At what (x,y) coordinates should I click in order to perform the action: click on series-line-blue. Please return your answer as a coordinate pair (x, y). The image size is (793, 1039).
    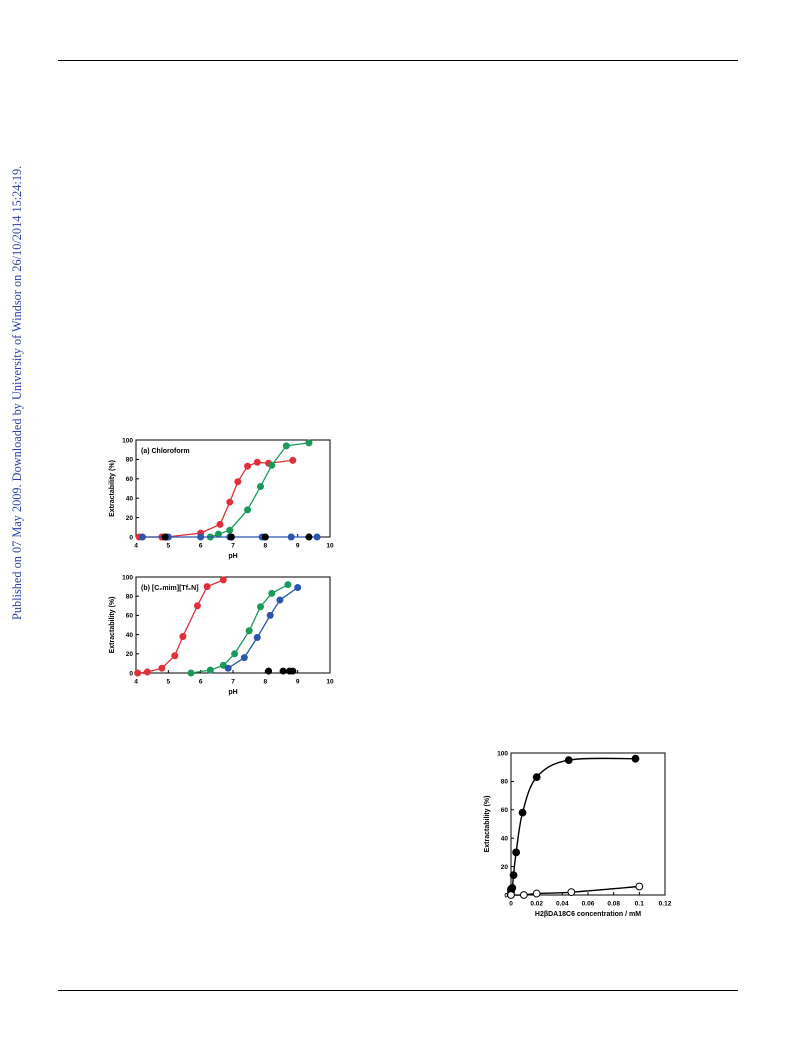
    Looking at the image, I should click on (263, 628).